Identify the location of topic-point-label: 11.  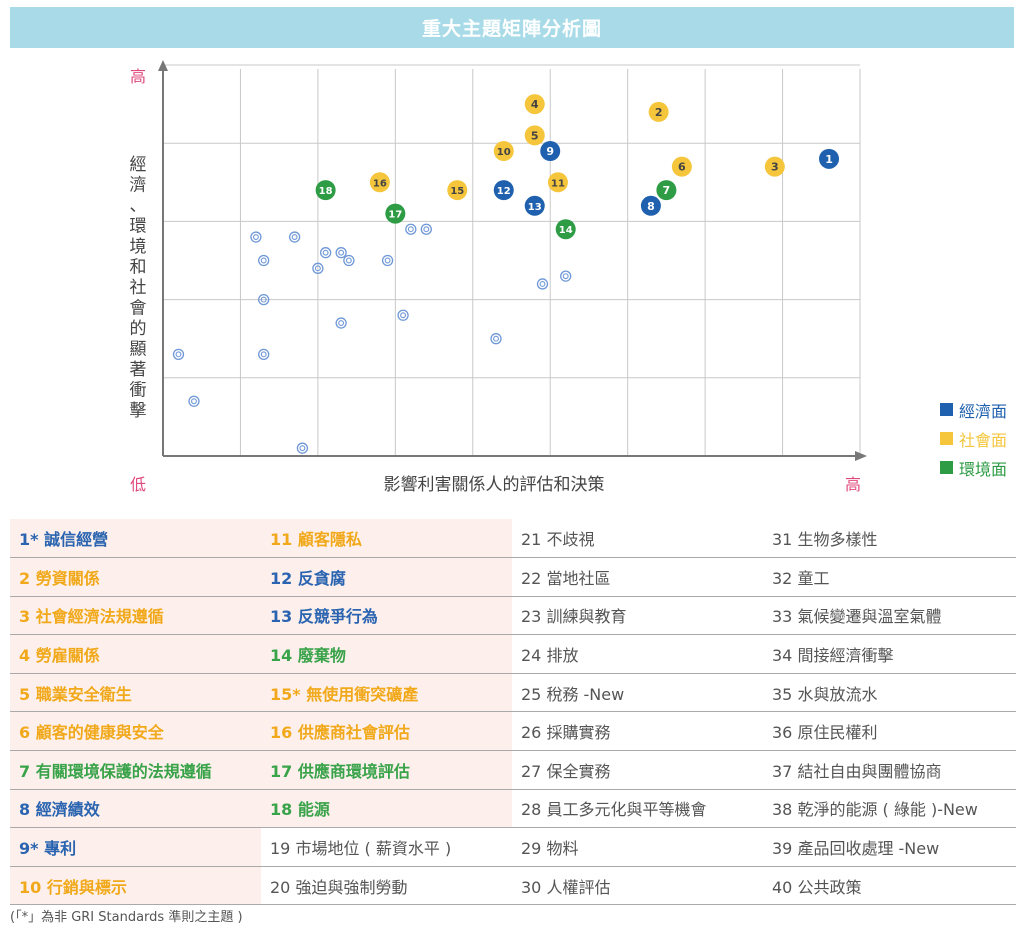
(558, 183).